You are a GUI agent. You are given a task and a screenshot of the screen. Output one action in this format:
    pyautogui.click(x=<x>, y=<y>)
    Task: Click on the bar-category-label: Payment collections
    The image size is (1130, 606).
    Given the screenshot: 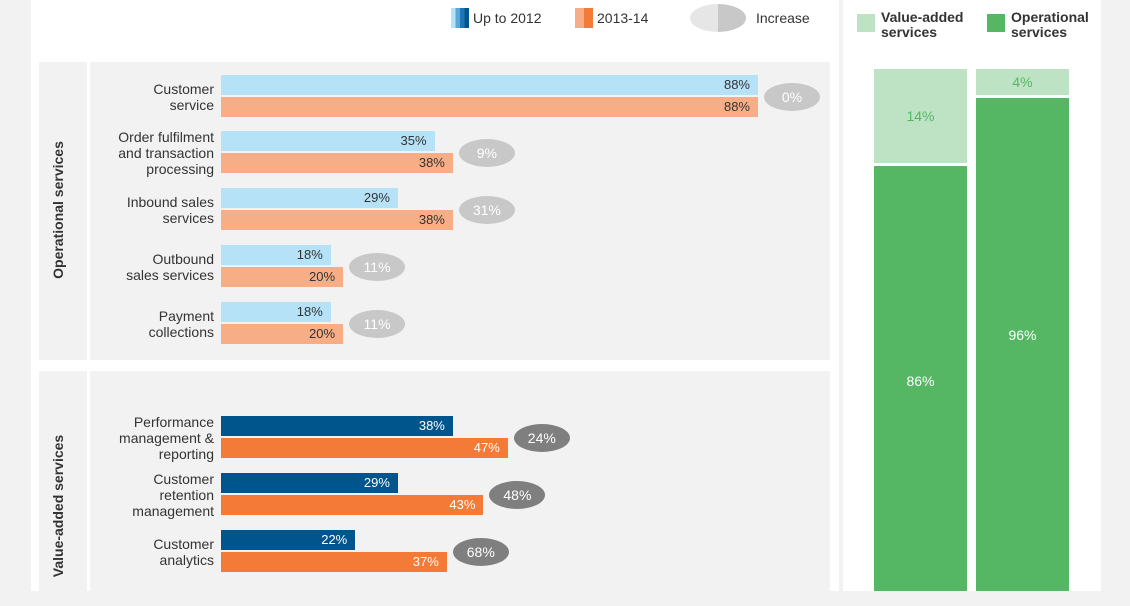 What is the action you would take?
    pyautogui.click(x=134, y=324)
    